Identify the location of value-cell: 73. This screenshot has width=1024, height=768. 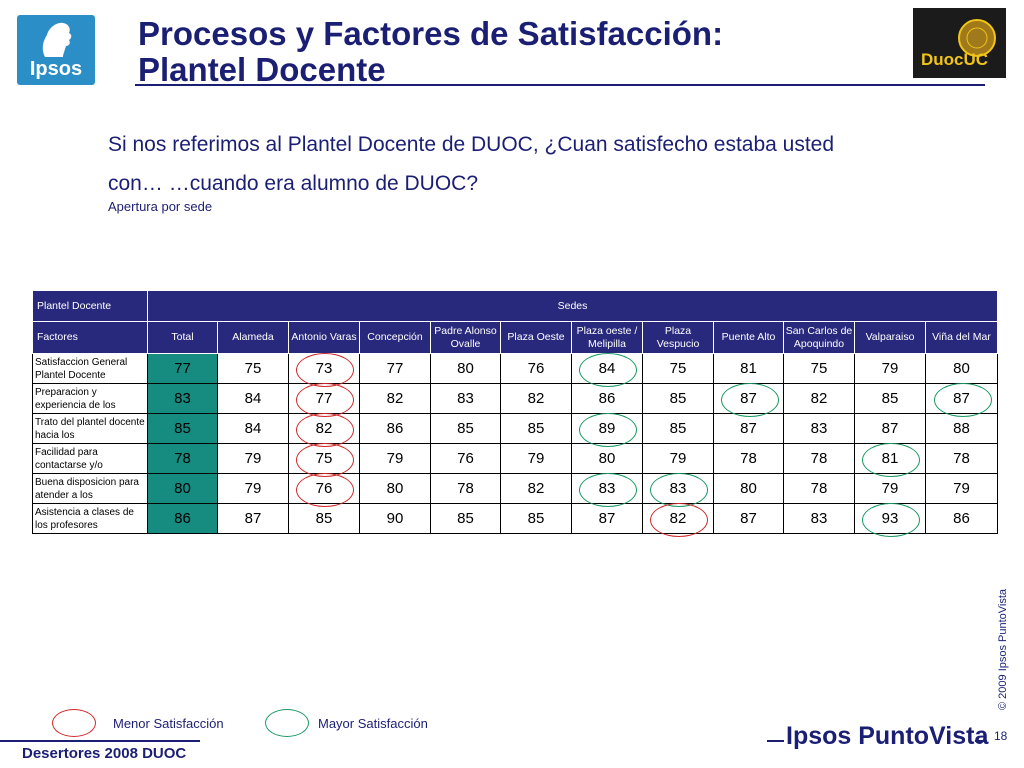
(324, 368).